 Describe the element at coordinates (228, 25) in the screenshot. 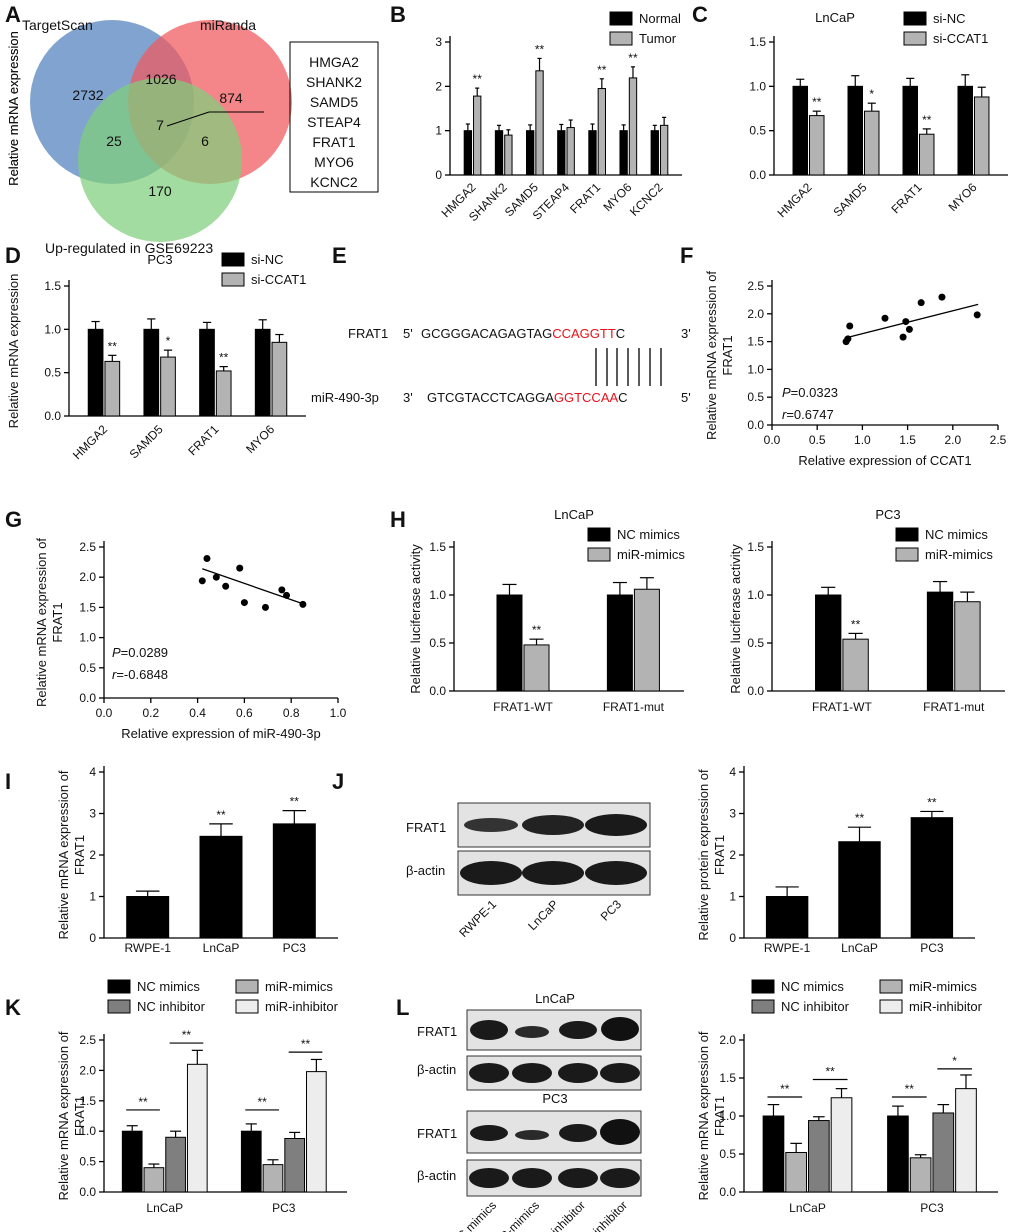

I see `venn-label-miranda: miRanda` at that location.